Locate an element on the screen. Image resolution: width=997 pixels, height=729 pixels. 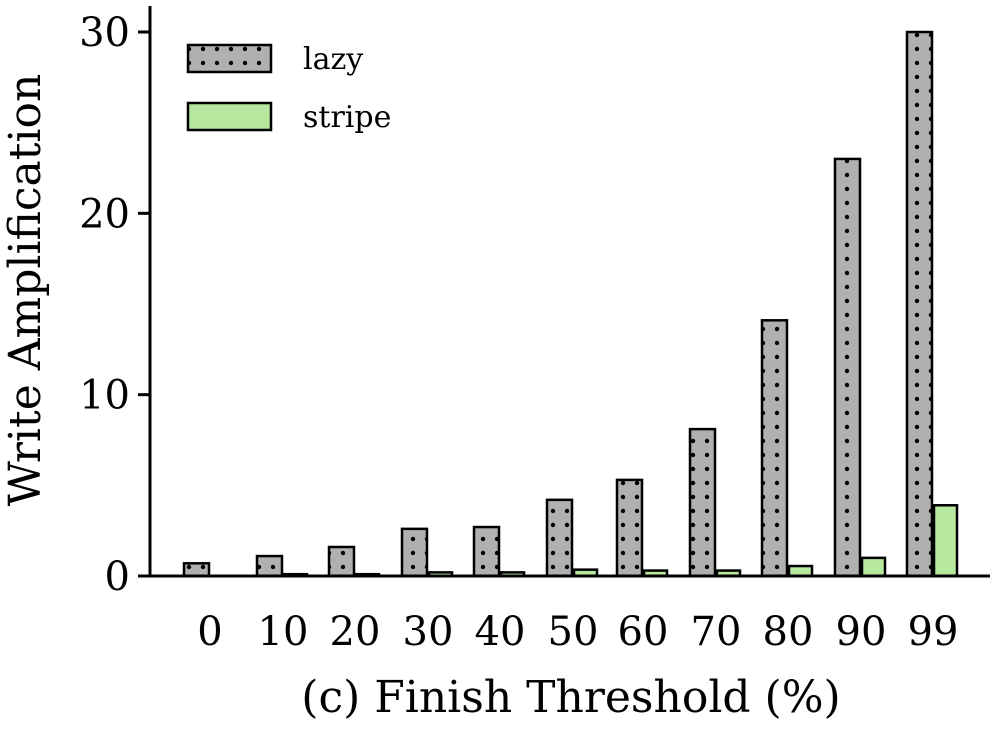
y-axis-title: Write Amplification is located at coordinates (25, 290).